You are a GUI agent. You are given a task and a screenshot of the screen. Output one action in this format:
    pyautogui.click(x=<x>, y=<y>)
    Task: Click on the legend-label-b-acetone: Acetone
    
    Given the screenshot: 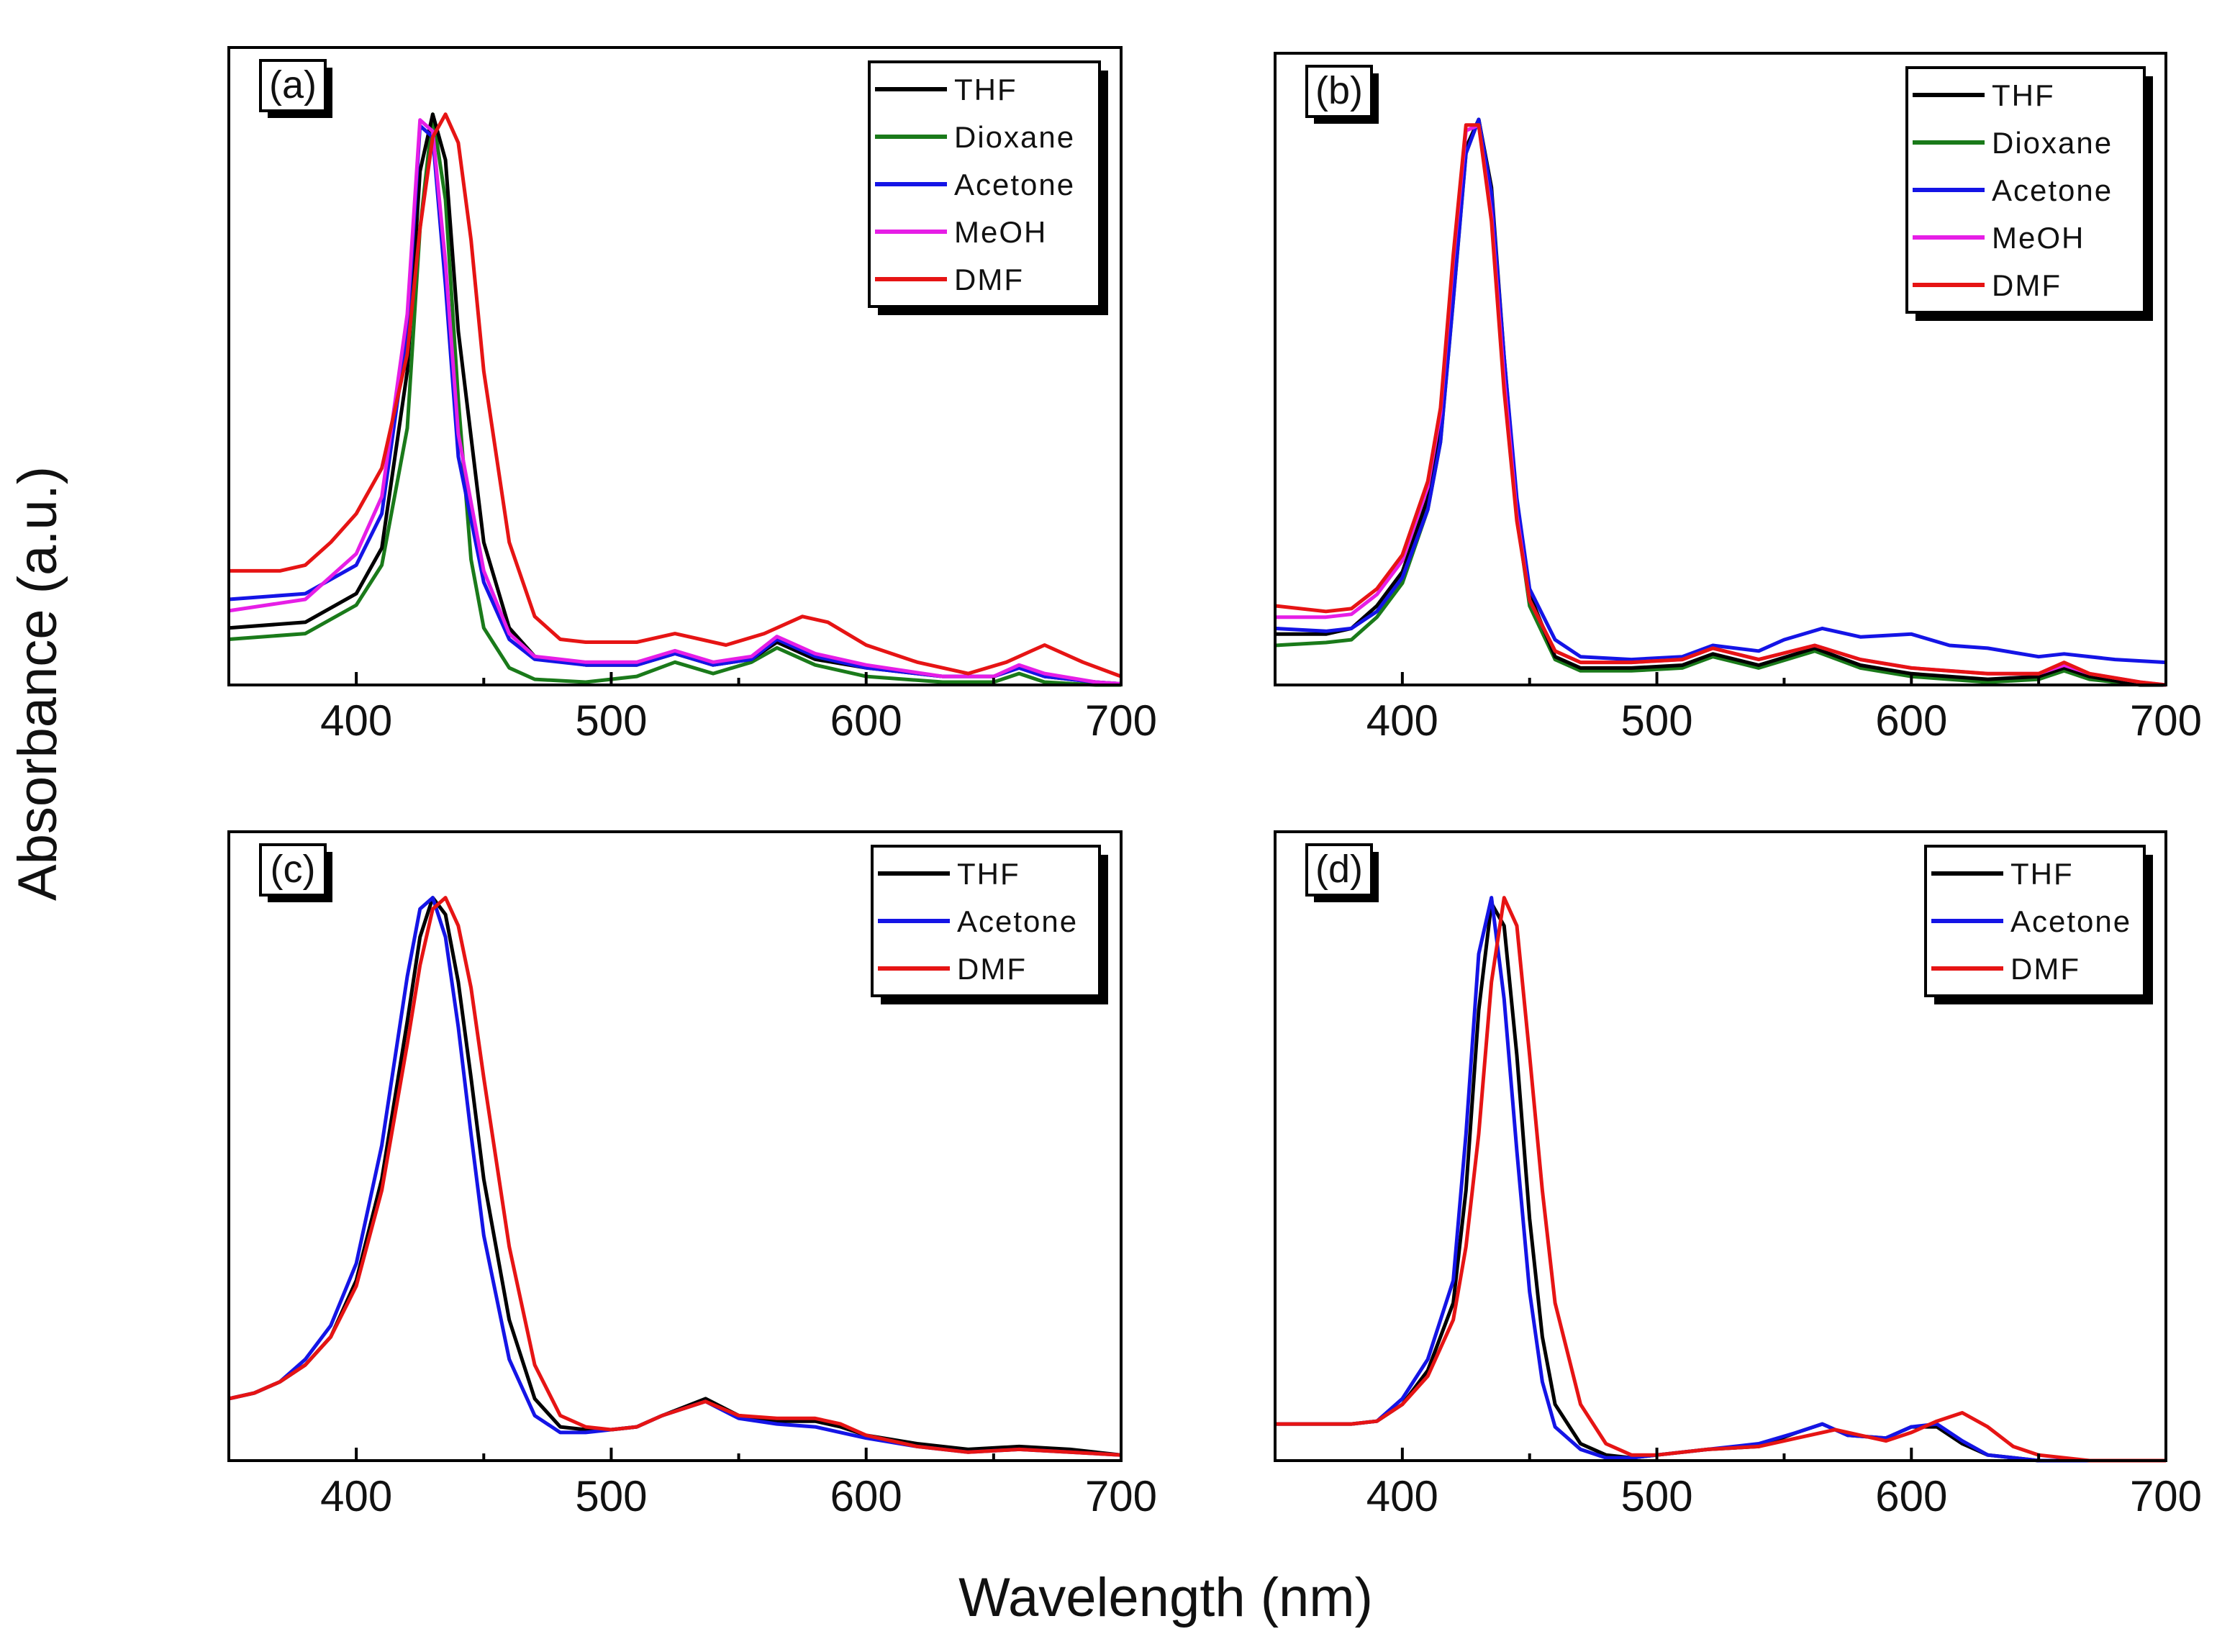 What is the action you would take?
    pyautogui.click(x=2052, y=190)
    